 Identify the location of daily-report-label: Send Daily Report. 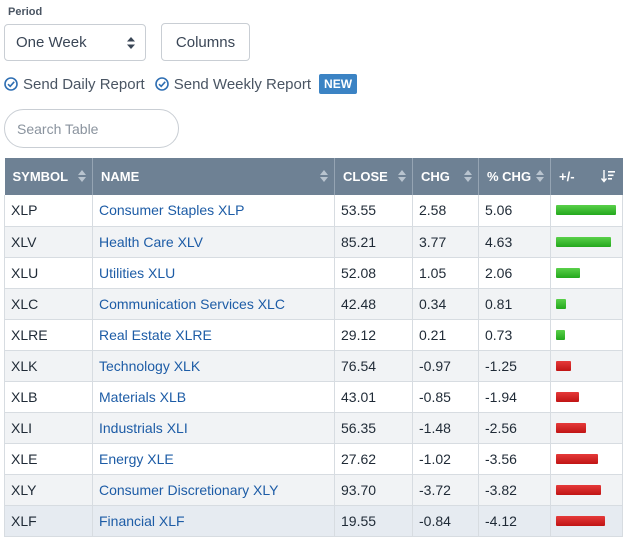
(84, 84).